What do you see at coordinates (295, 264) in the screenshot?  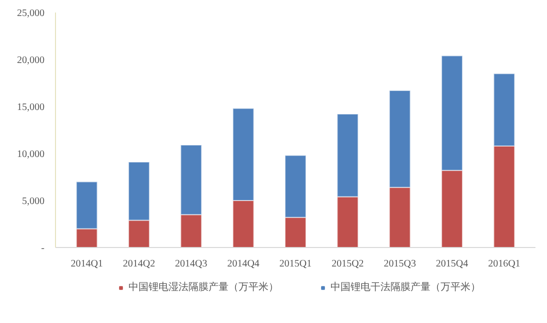 I see `x-tick-label: 2015Q1` at bounding box center [295, 264].